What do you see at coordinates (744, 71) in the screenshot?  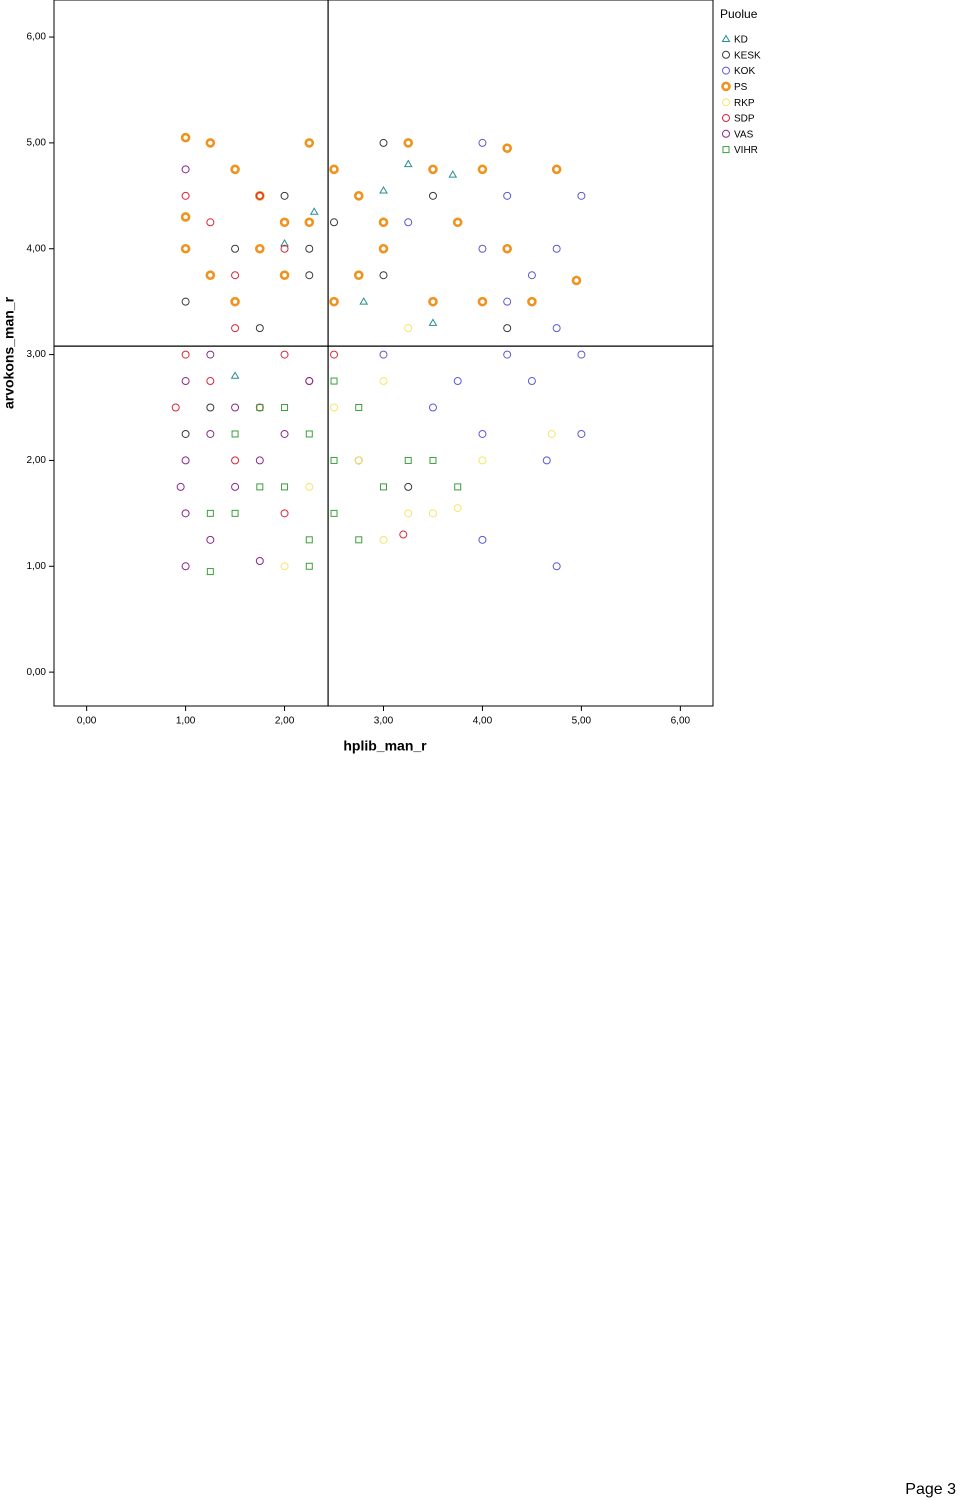 I see `legend-label: KOK` at bounding box center [744, 71].